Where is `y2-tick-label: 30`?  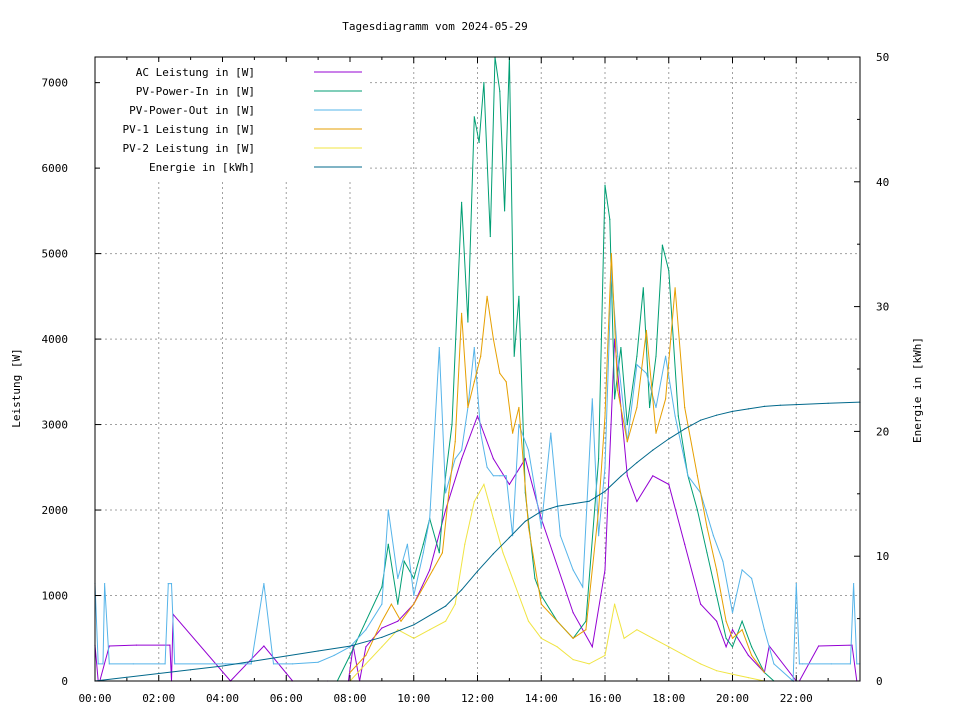
y2-tick-label: 30 is located at coordinates (882, 307).